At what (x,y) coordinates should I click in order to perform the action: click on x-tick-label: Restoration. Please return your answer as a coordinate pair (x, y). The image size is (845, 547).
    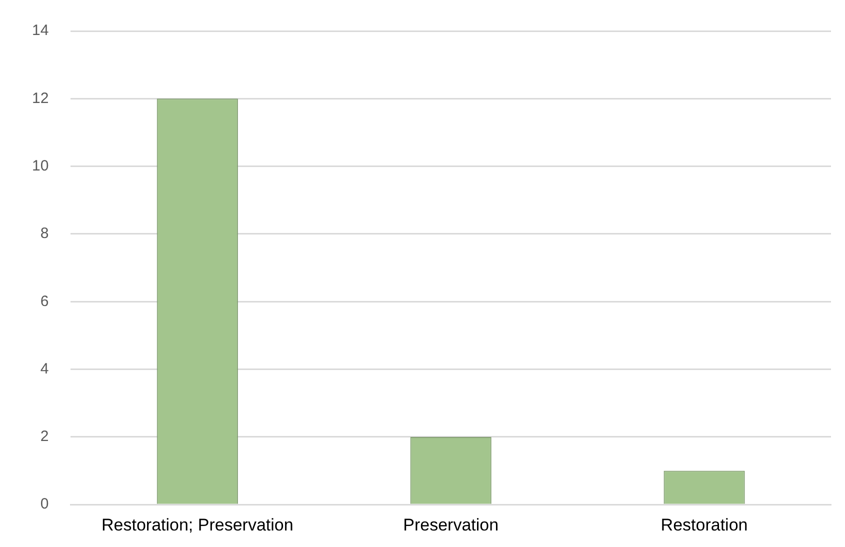
    Looking at the image, I should click on (704, 524).